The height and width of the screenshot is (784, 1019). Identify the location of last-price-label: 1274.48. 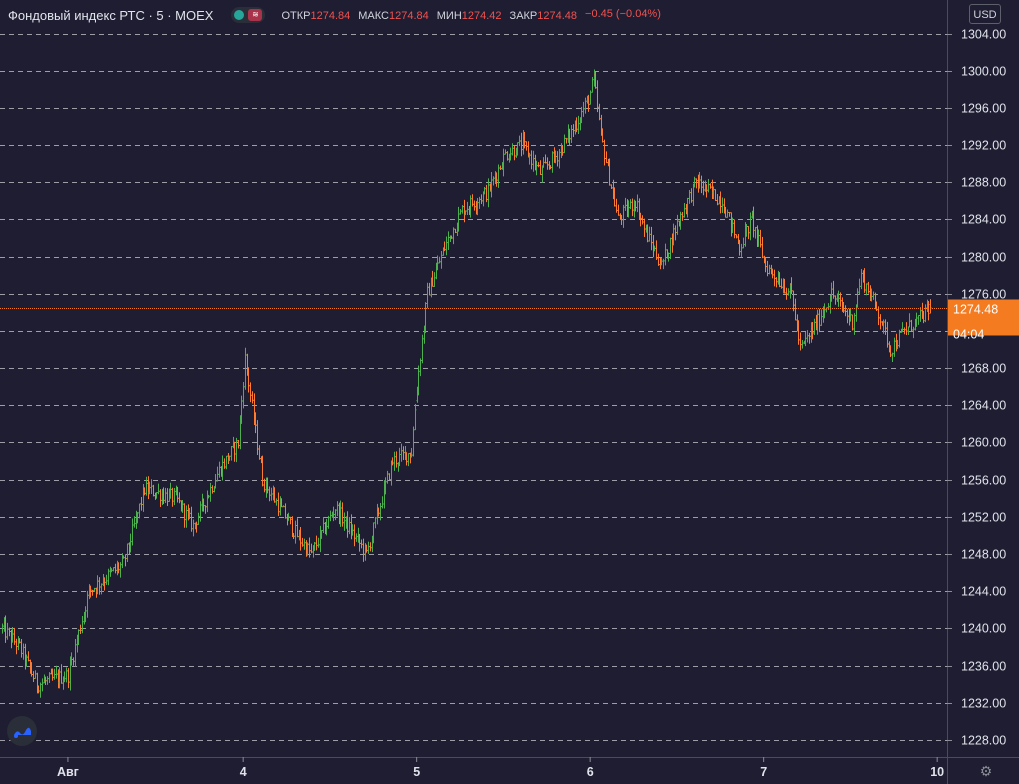
(975, 310).